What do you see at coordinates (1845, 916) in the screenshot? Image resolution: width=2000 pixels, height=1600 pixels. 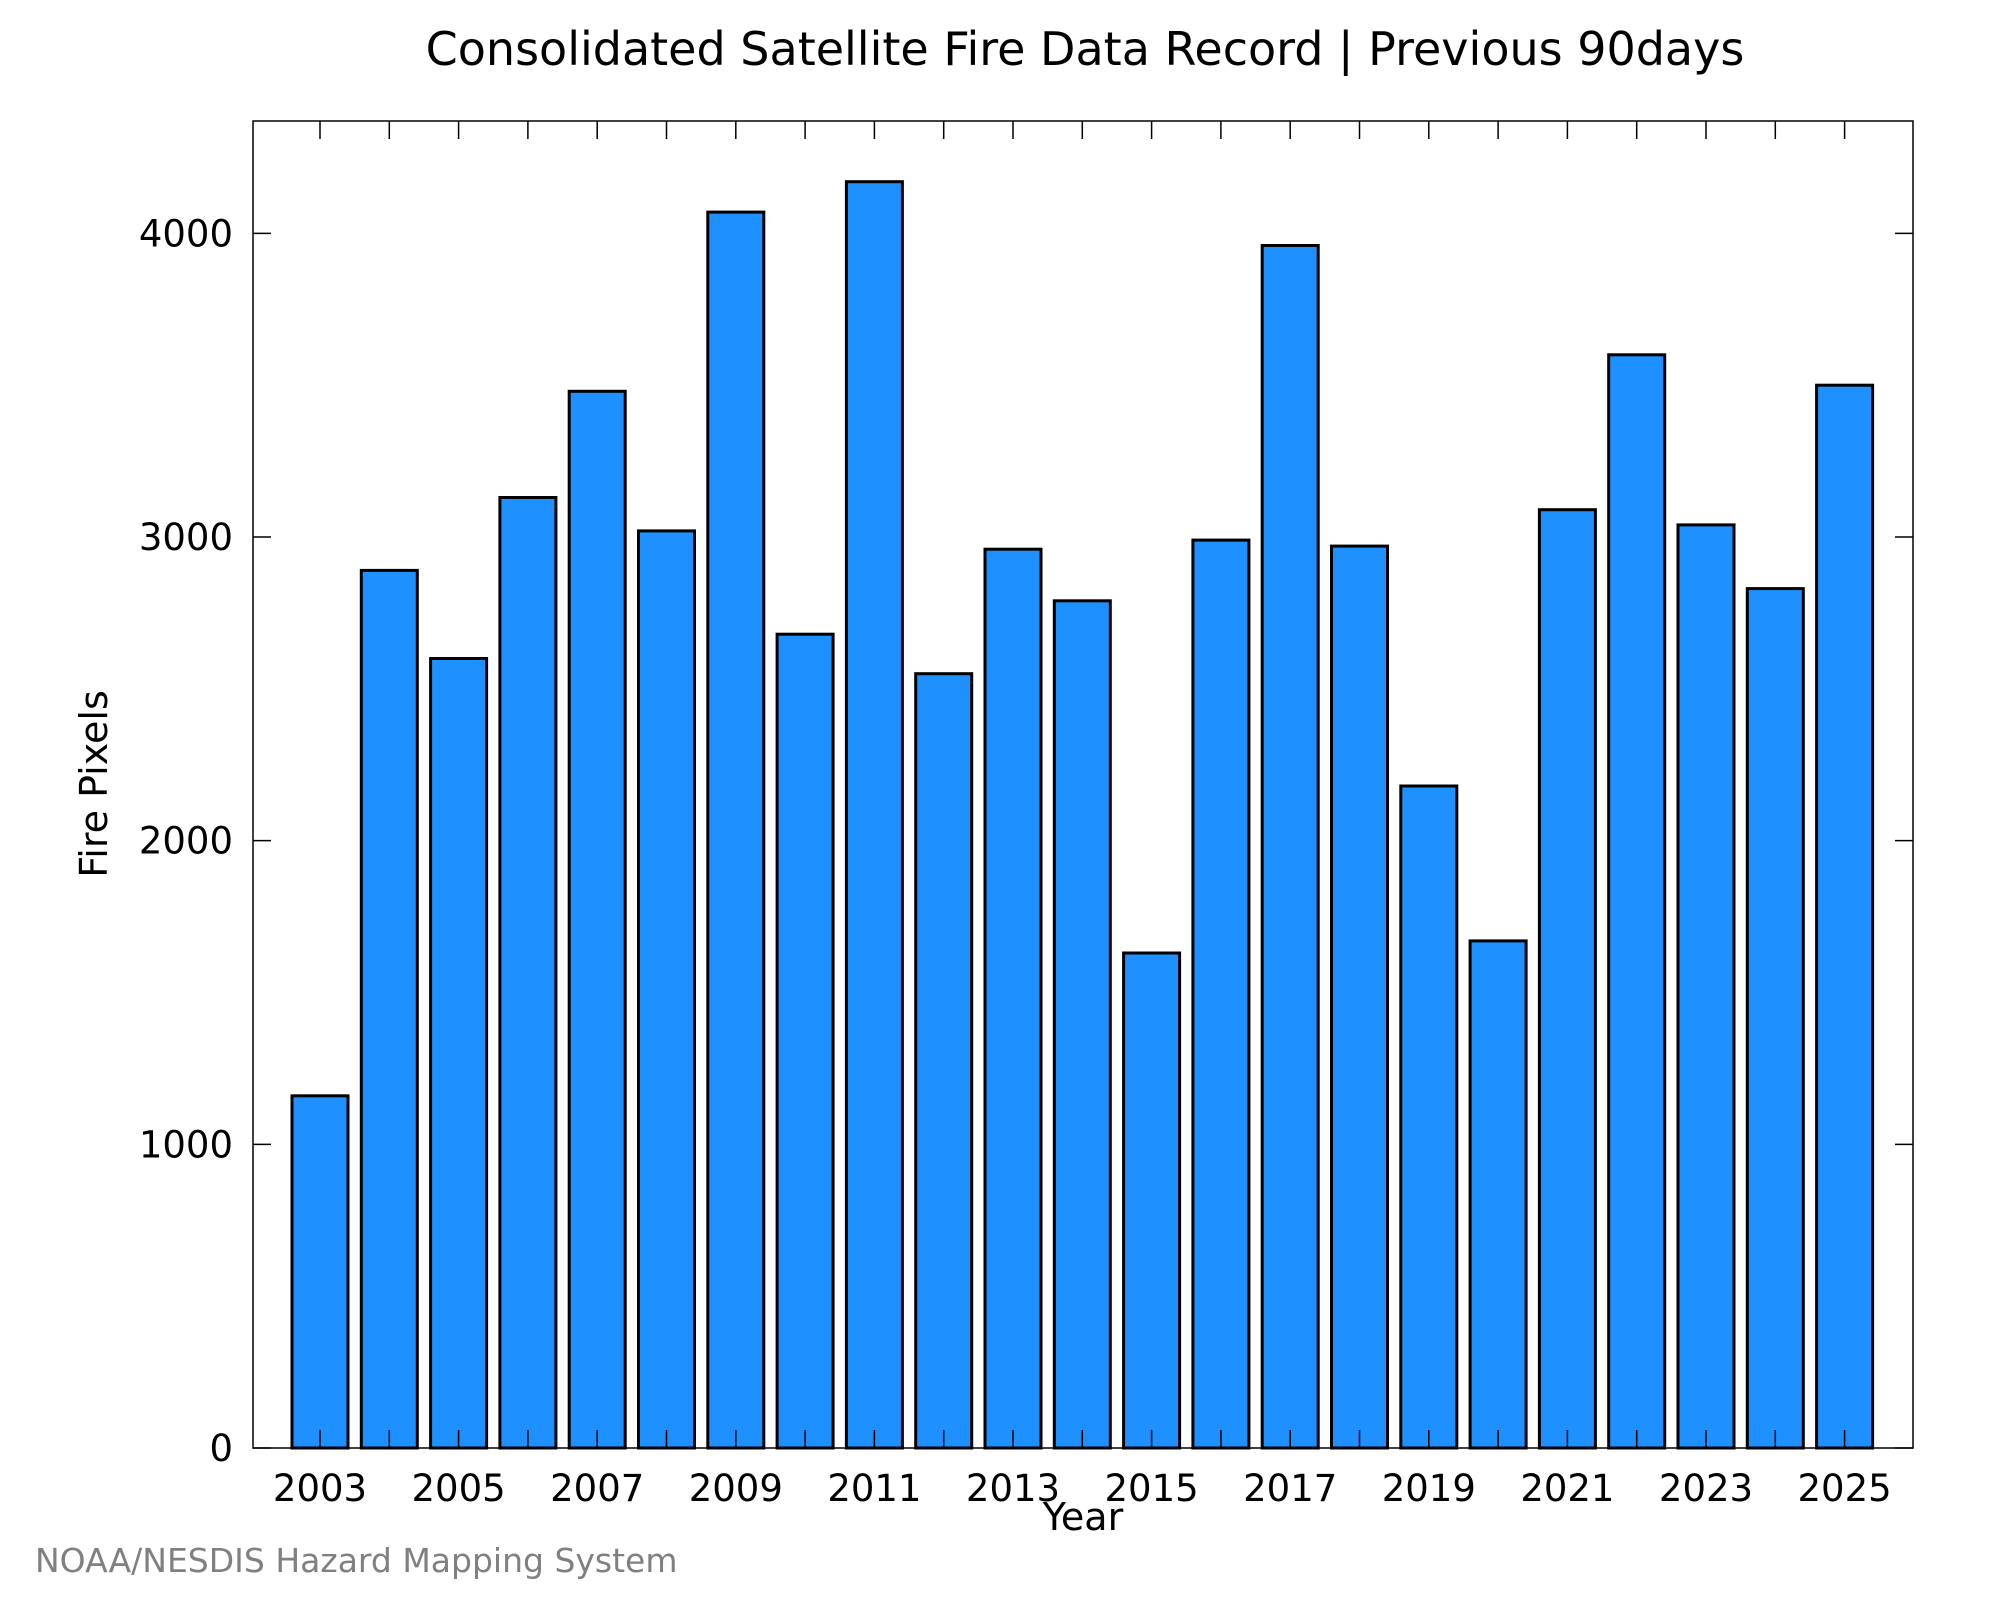 I see `bar-2025` at bounding box center [1845, 916].